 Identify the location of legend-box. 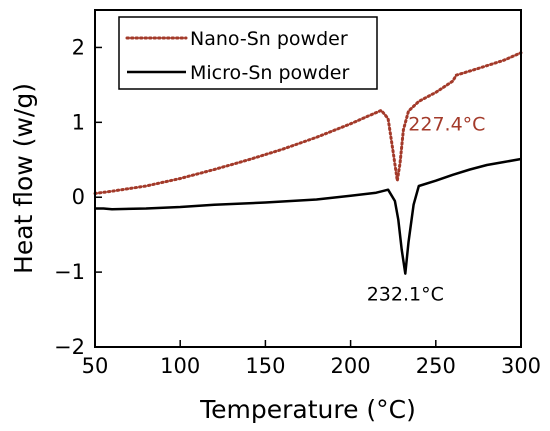
(248, 53).